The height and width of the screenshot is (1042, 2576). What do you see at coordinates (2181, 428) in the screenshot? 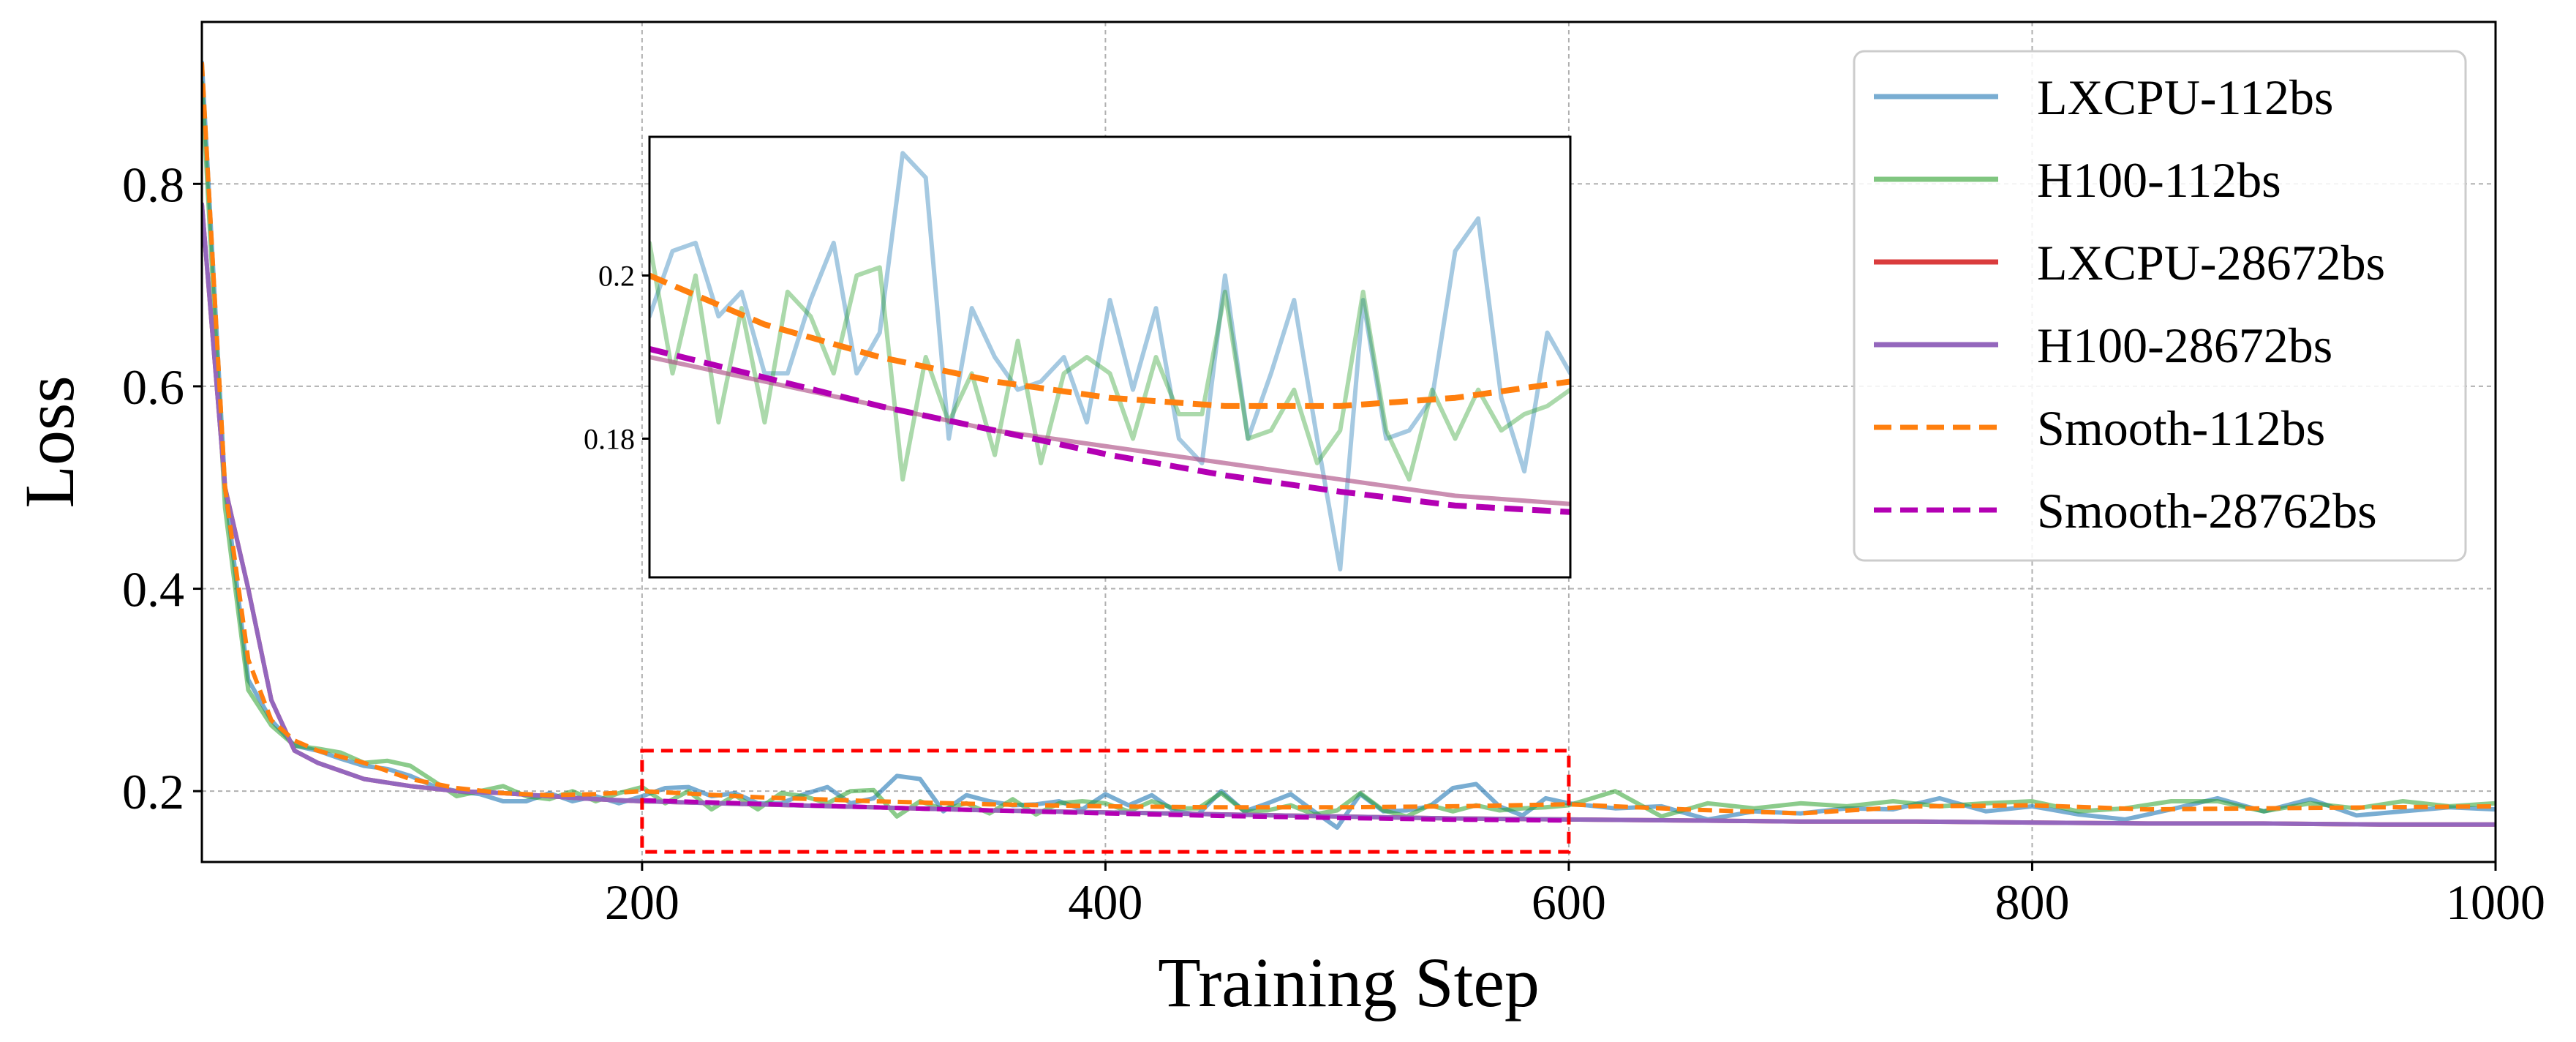
I see `legend-label-smooth-112bs: Smooth-112bs` at bounding box center [2181, 428].